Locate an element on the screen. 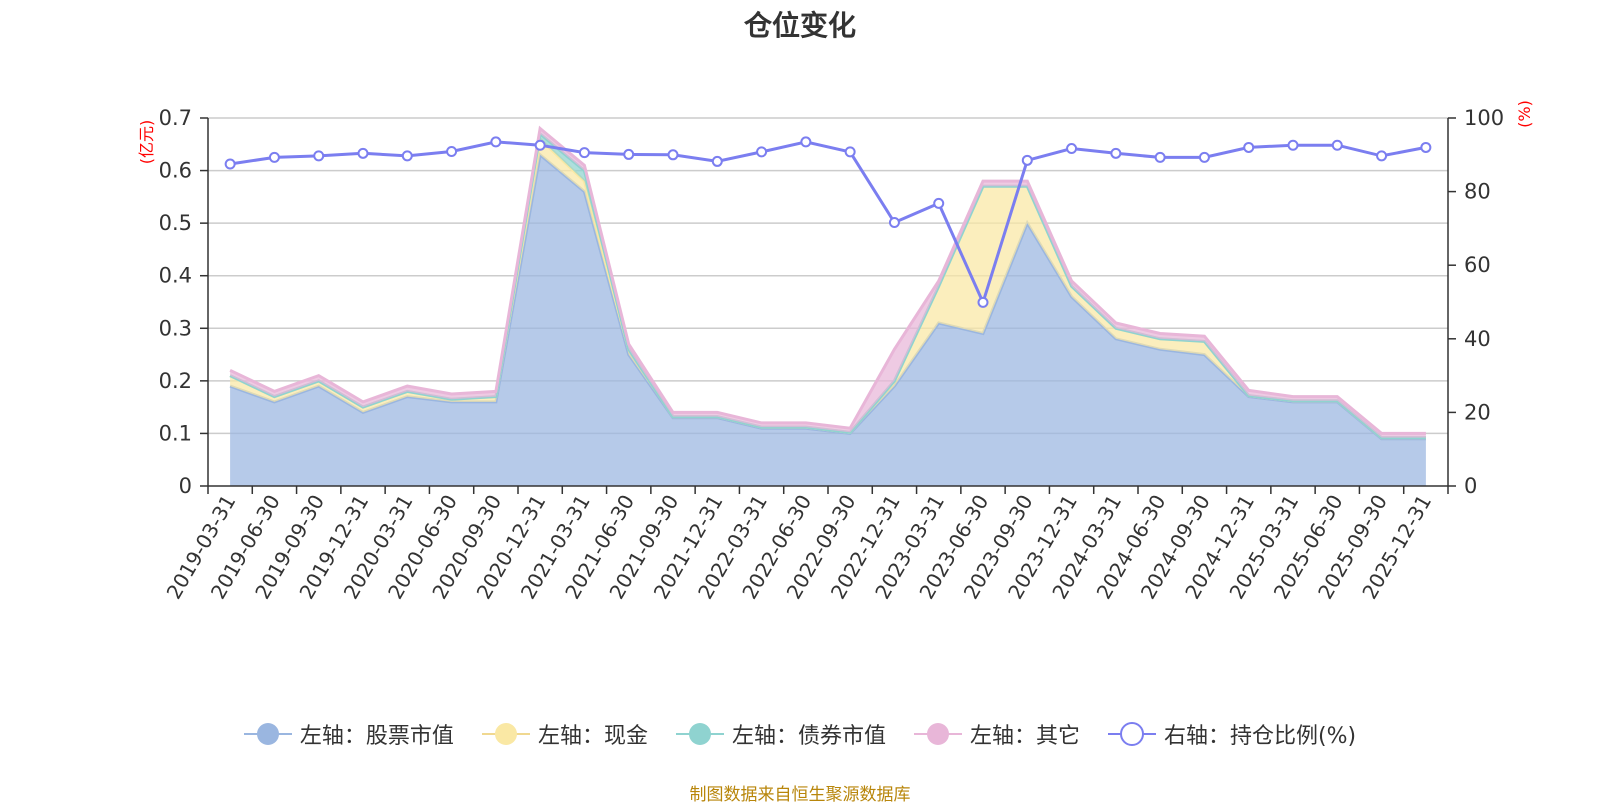 This screenshot has height=805, width=1600. legend-item: 左轴：现金 is located at coordinates (564, 734).